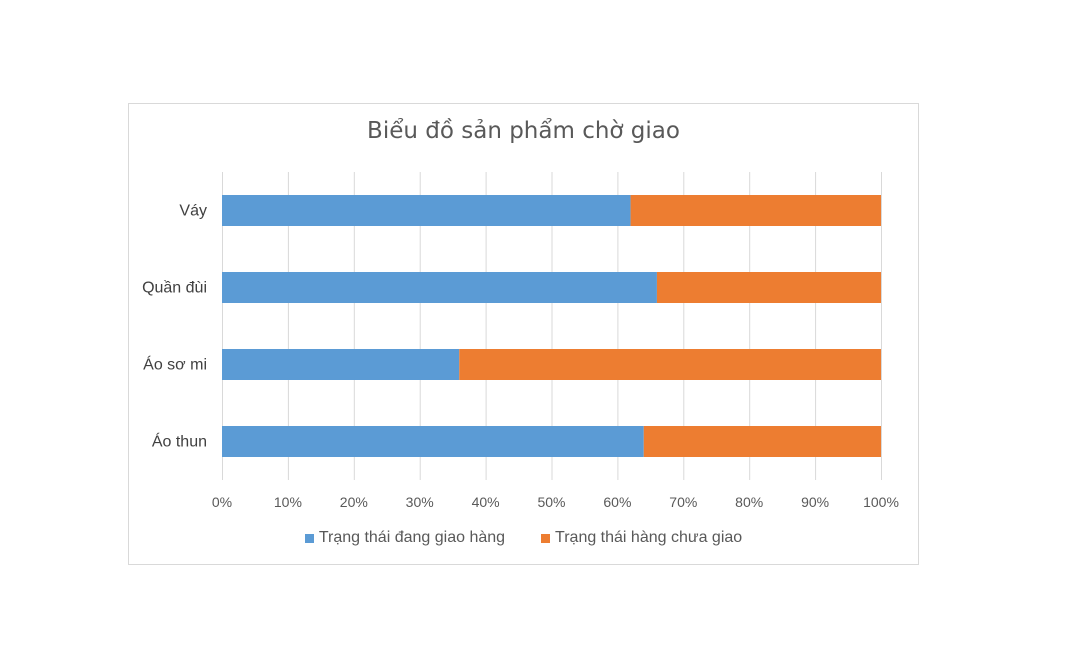 This screenshot has width=1083, height=664. I want to click on tick-label: 100%, so click(881, 502).